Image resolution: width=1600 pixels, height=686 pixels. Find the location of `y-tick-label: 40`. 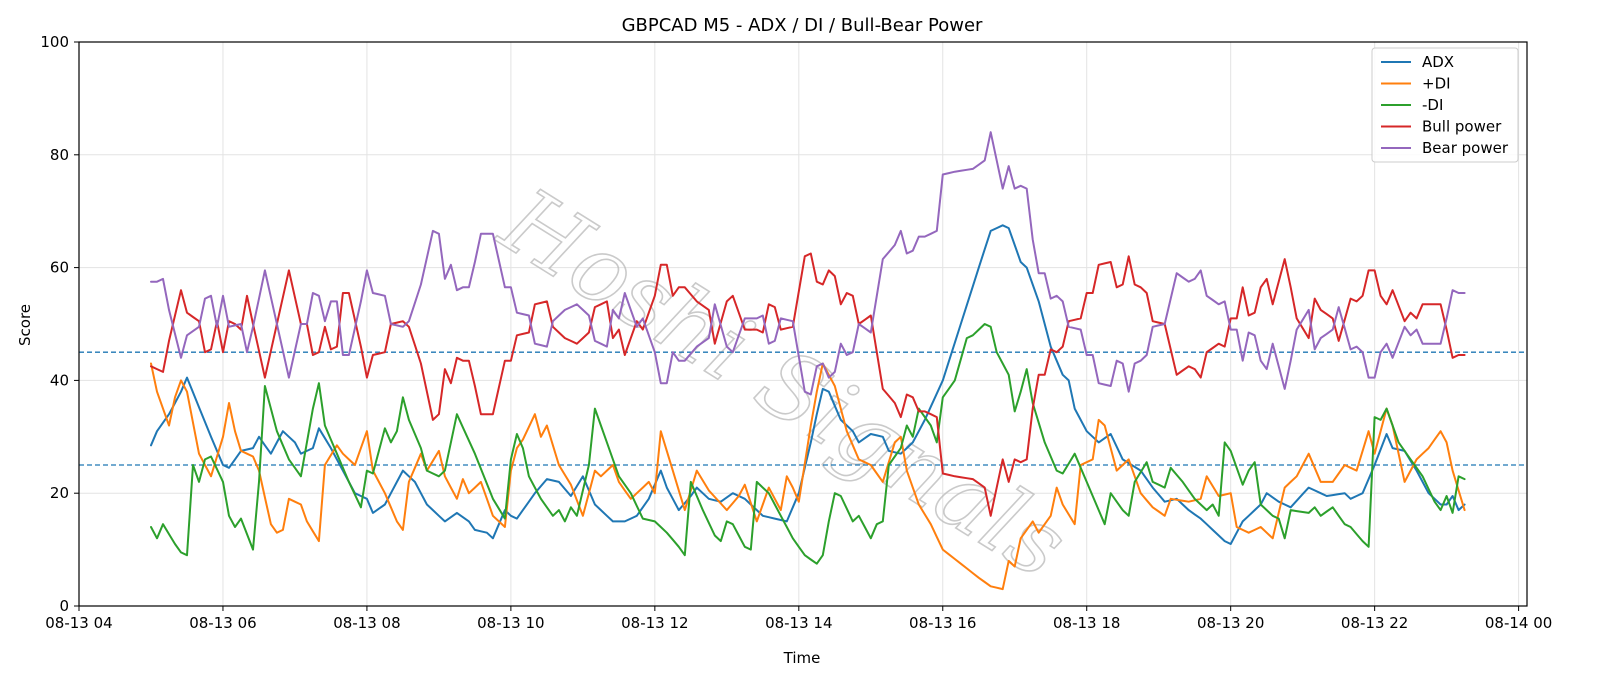

y-tick-label: 40 is located at coordinates (59, 380).